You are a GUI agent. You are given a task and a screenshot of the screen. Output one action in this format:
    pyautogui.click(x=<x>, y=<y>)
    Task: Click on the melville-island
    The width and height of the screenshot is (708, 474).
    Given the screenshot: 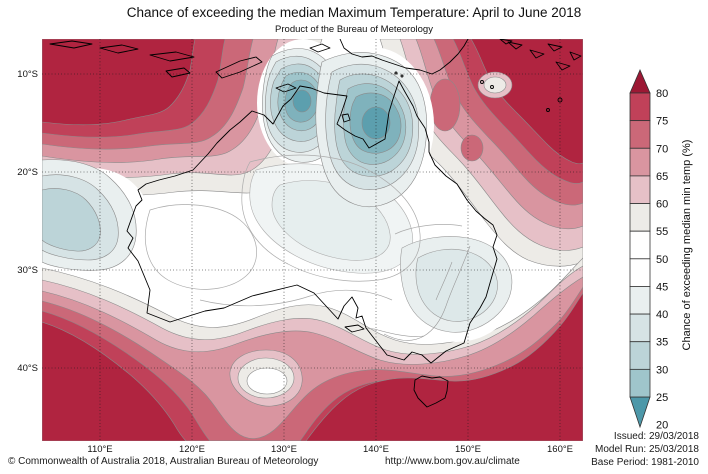 What is the action you would take?
    pyautogui.click(x=286, y=88)
    